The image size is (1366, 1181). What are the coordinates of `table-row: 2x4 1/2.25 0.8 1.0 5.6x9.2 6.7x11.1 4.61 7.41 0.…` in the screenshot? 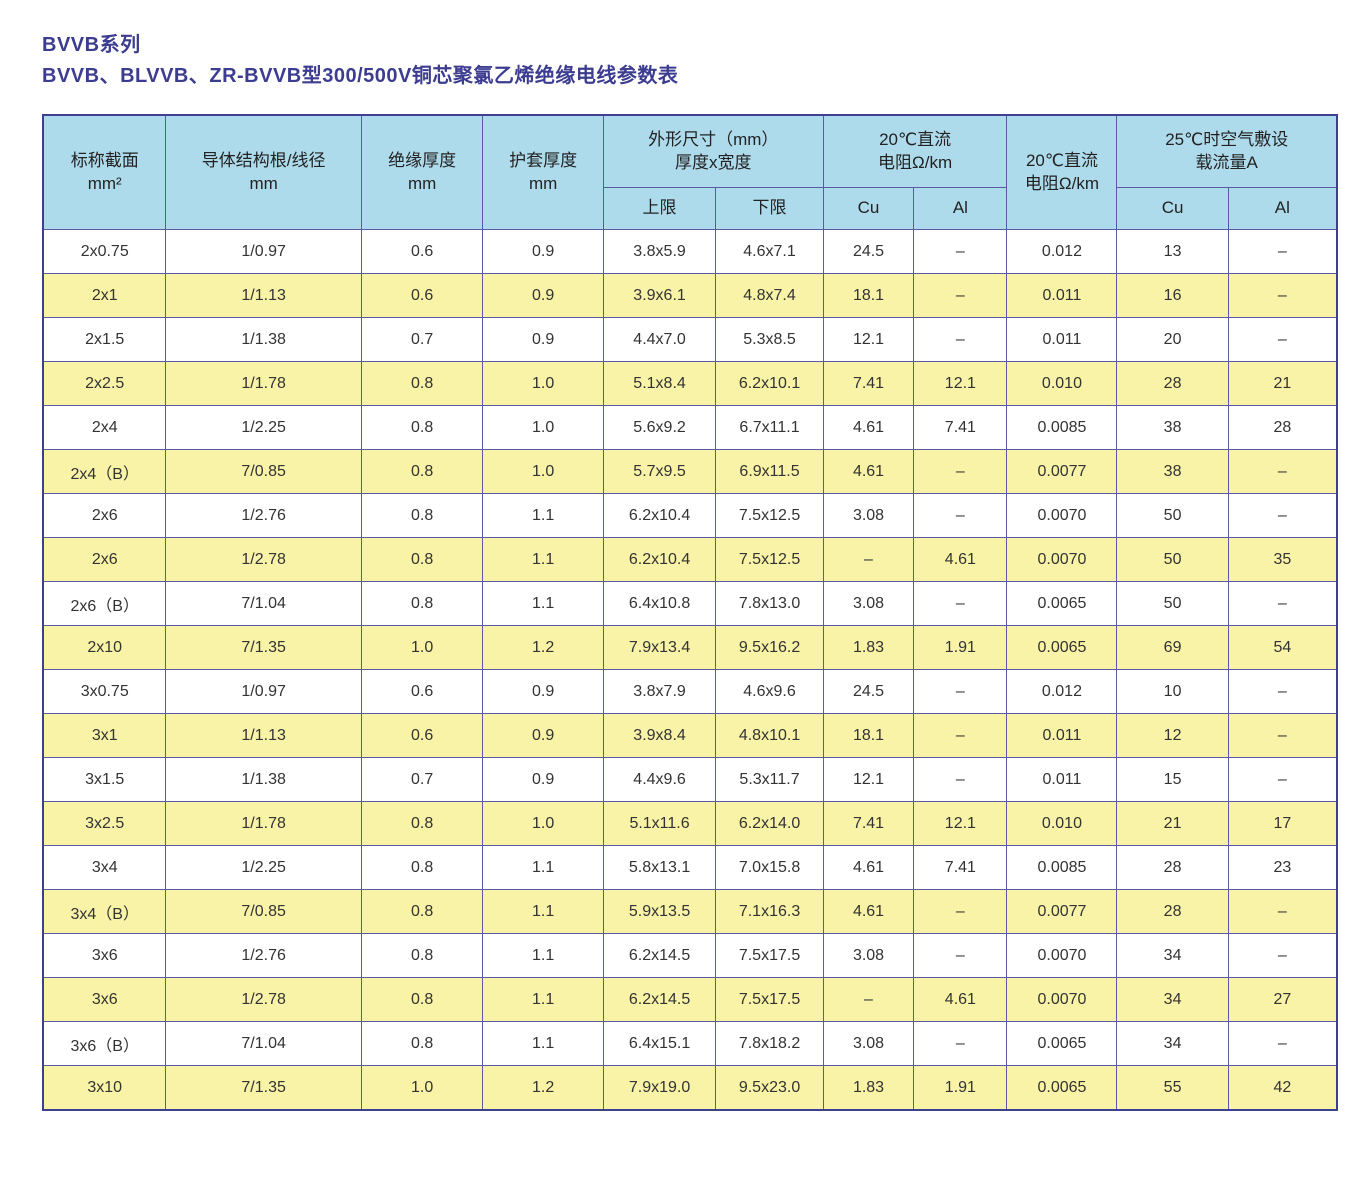 It's located at (690, 427).